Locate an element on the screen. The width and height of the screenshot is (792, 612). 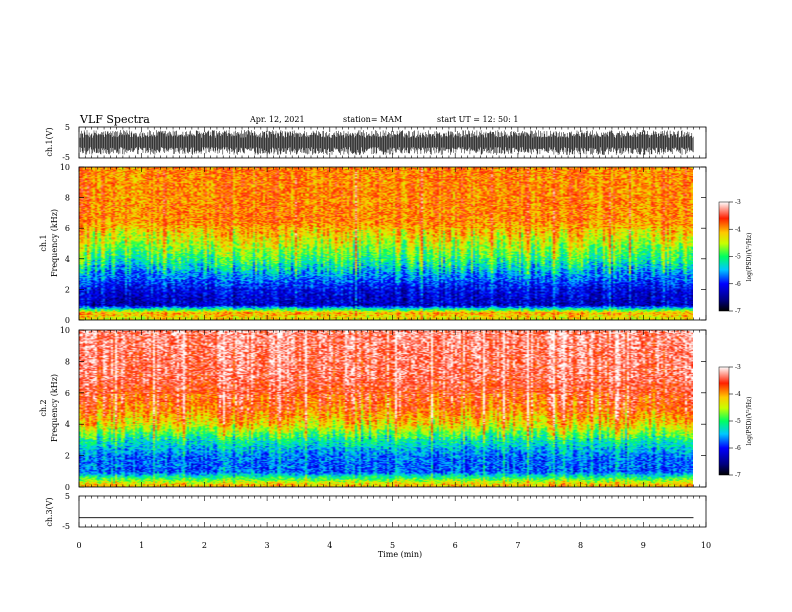
ch2-colorbar-gradient is located at coordinates (724, 421).